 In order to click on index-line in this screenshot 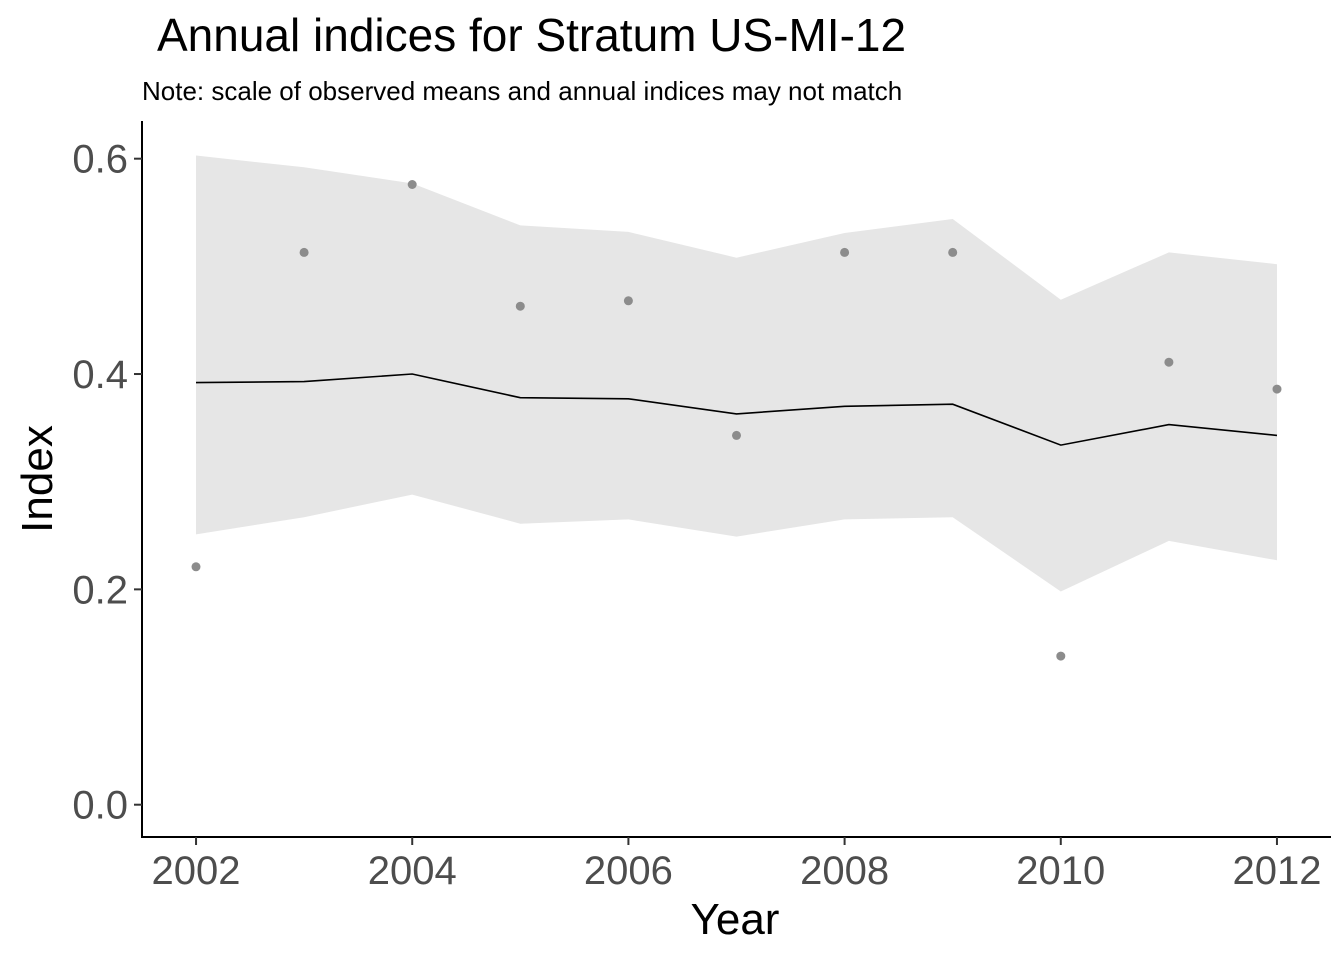, I will do `click(736, 409)`.